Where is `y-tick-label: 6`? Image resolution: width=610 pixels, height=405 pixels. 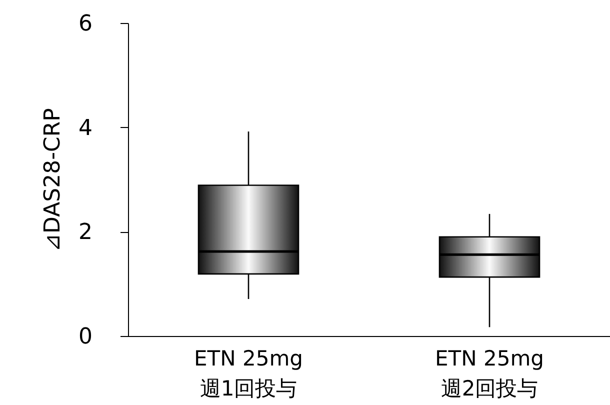
y-tick-label: 6 is located at coordinates (85, 24).